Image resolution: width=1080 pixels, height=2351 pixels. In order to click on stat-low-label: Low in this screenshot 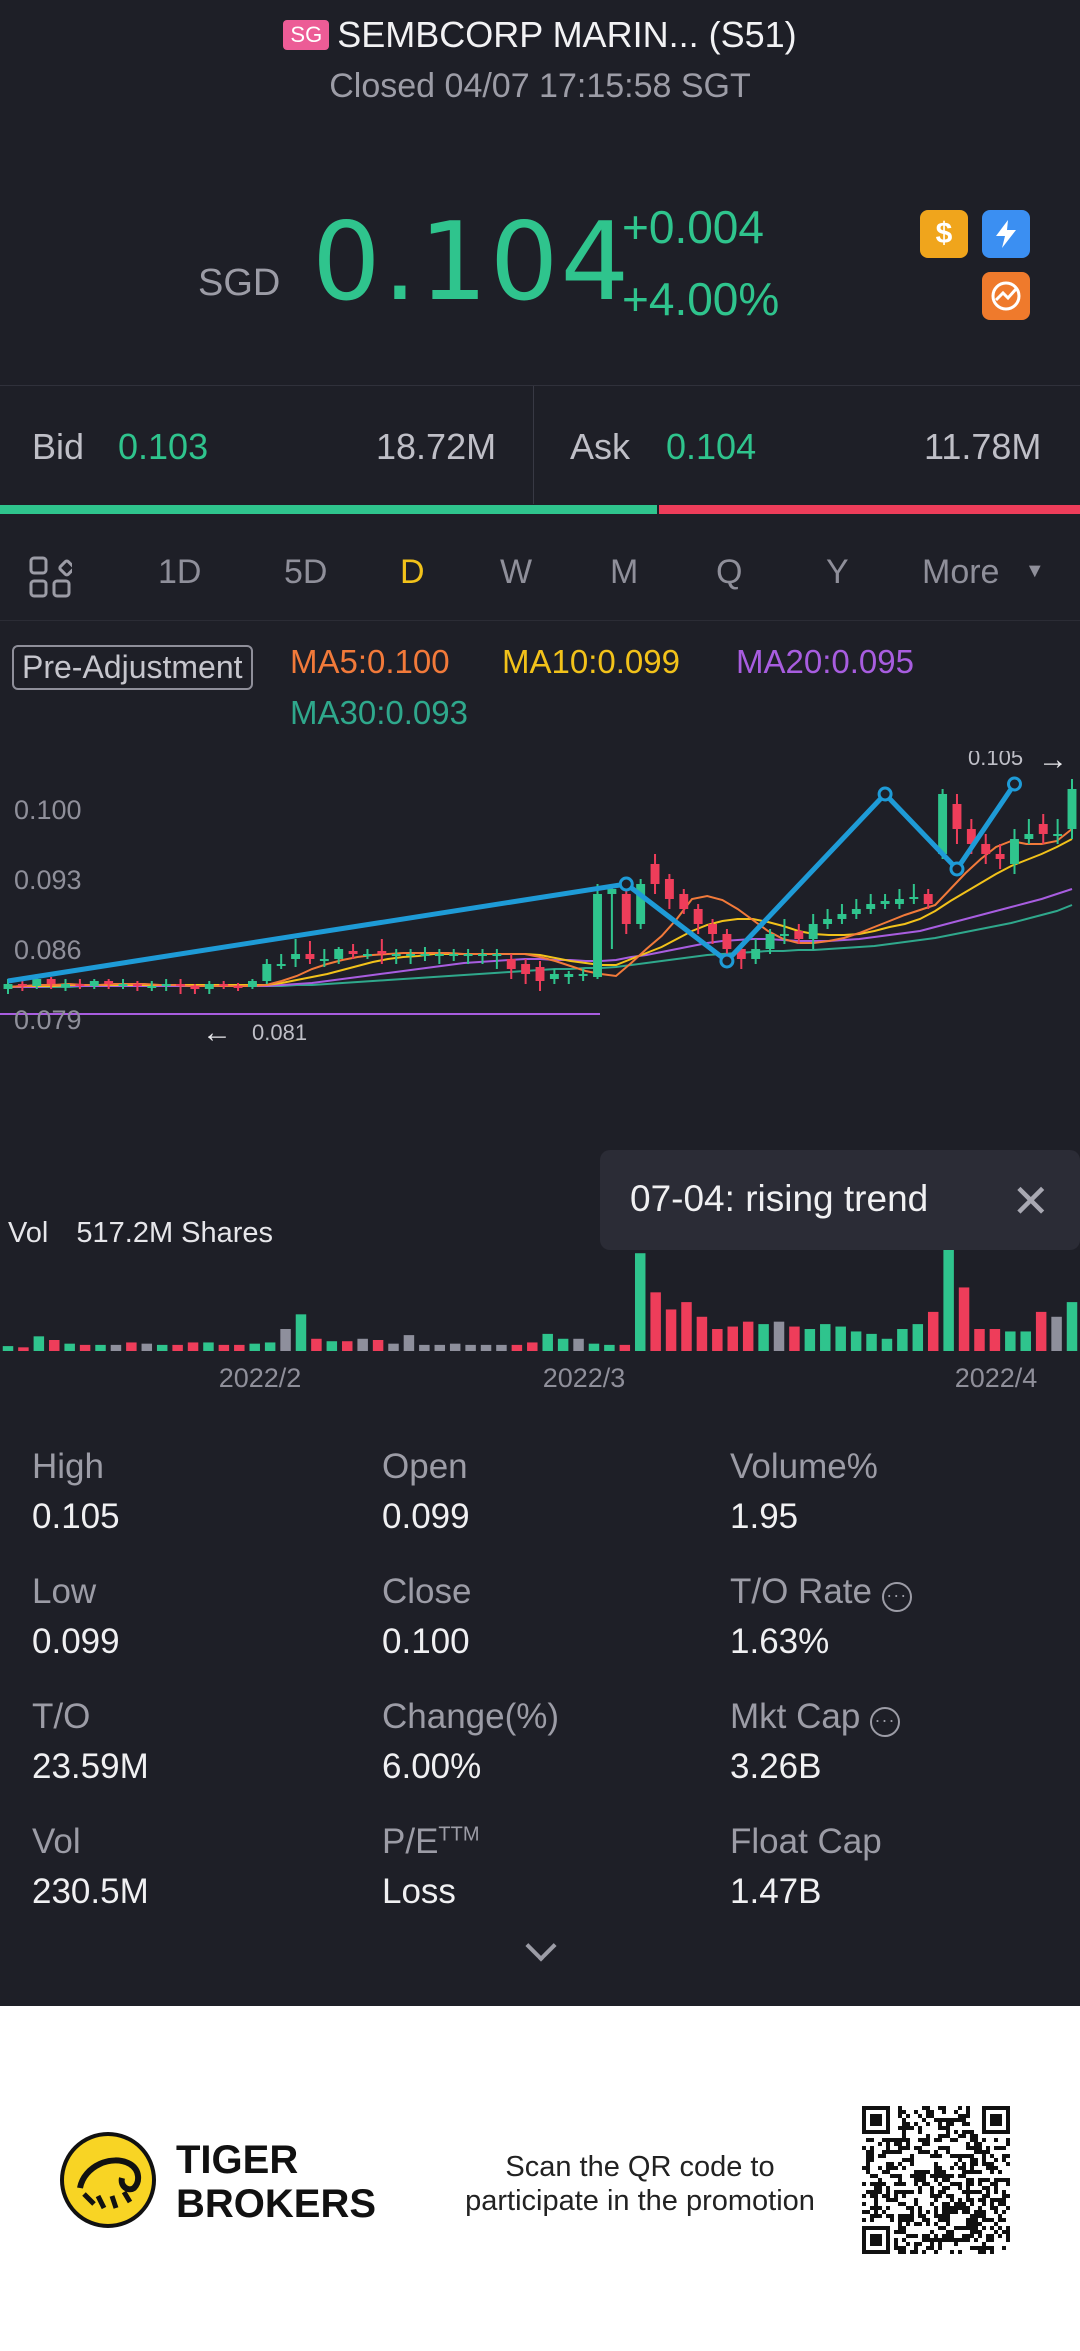, I will do `click(64, 1591)`.